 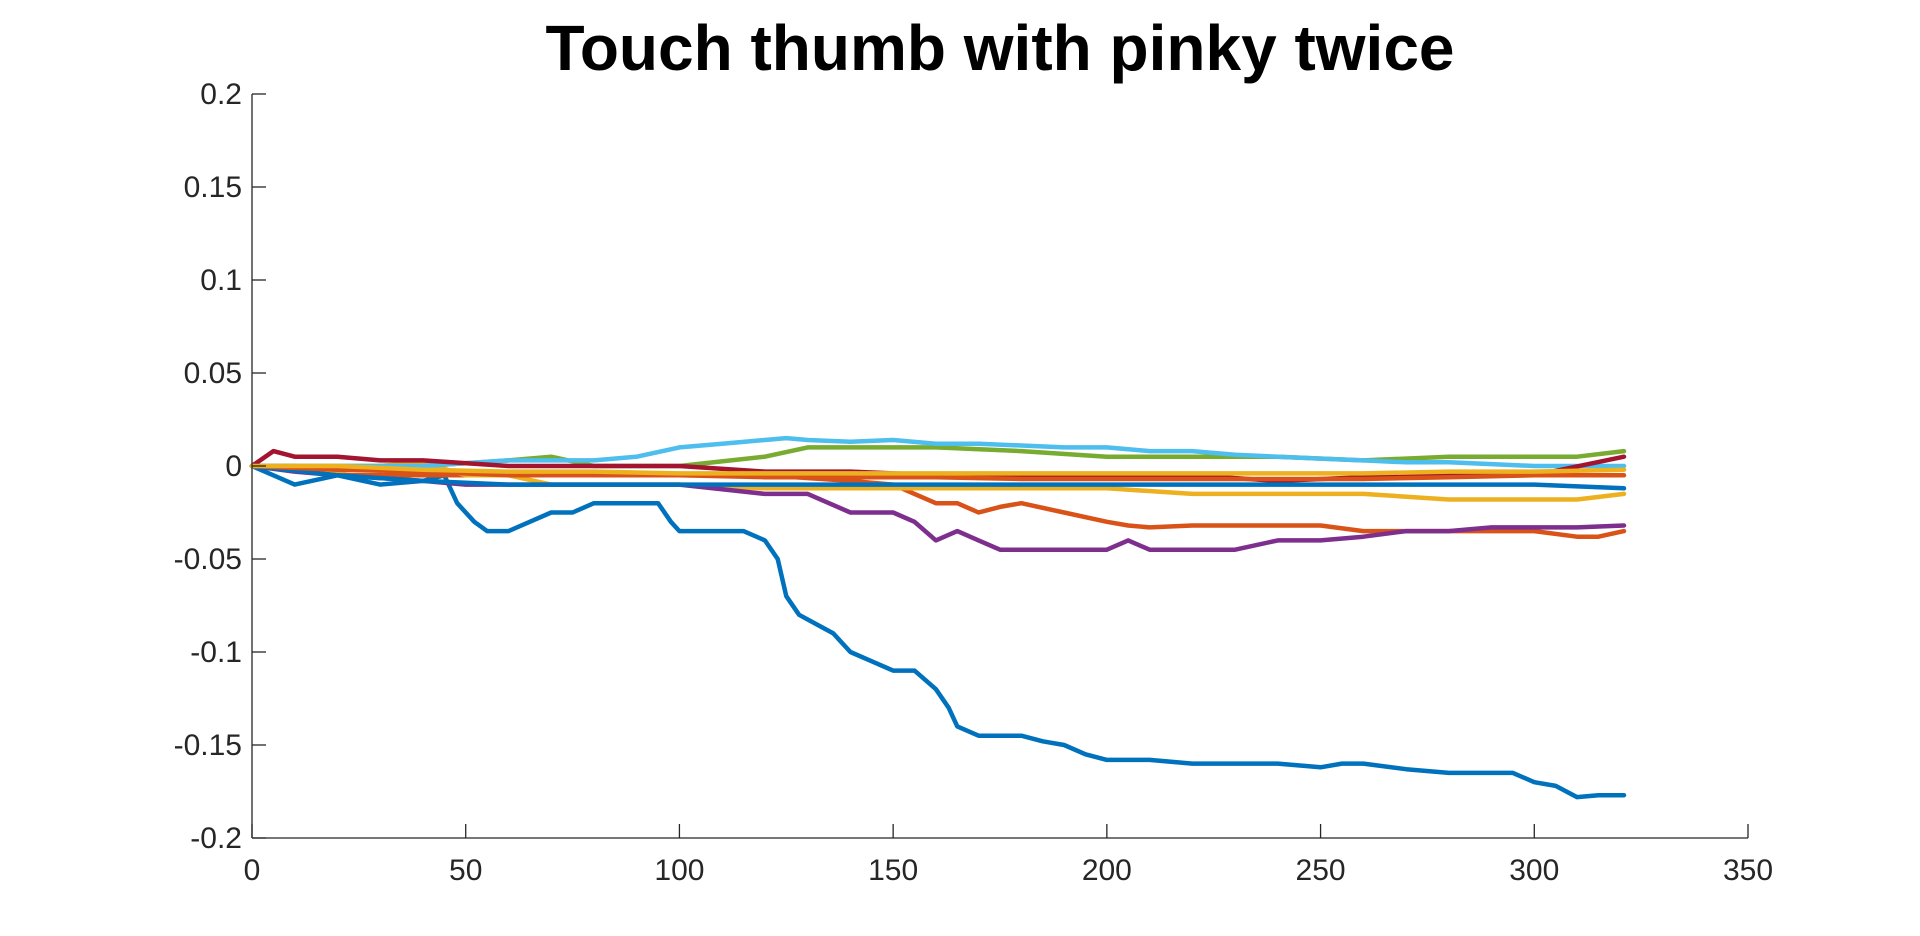 What do you see at coordinates (1534, 870) in the screenshot?
I see `x-tick-label: 300` at bounding box center [1534, 870].